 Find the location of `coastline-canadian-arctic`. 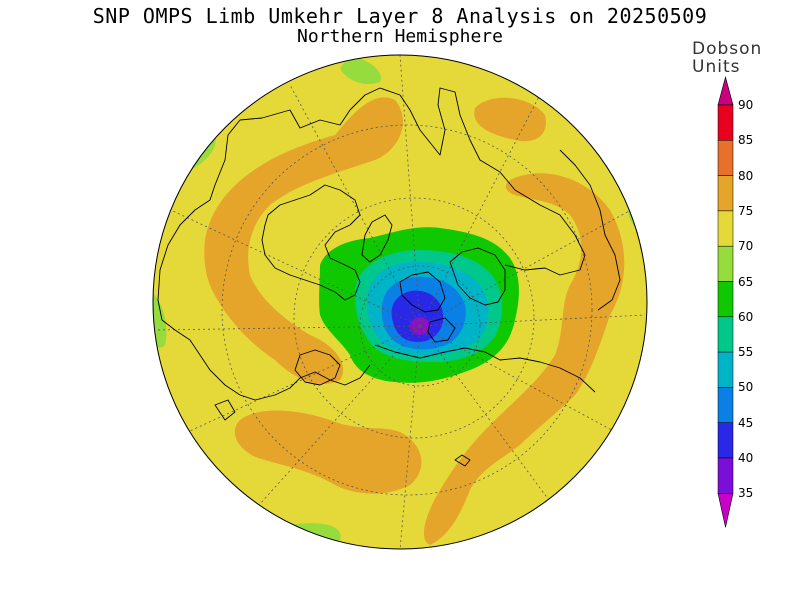

coastline-canadian-arctic is located at coordinates (427, 307).